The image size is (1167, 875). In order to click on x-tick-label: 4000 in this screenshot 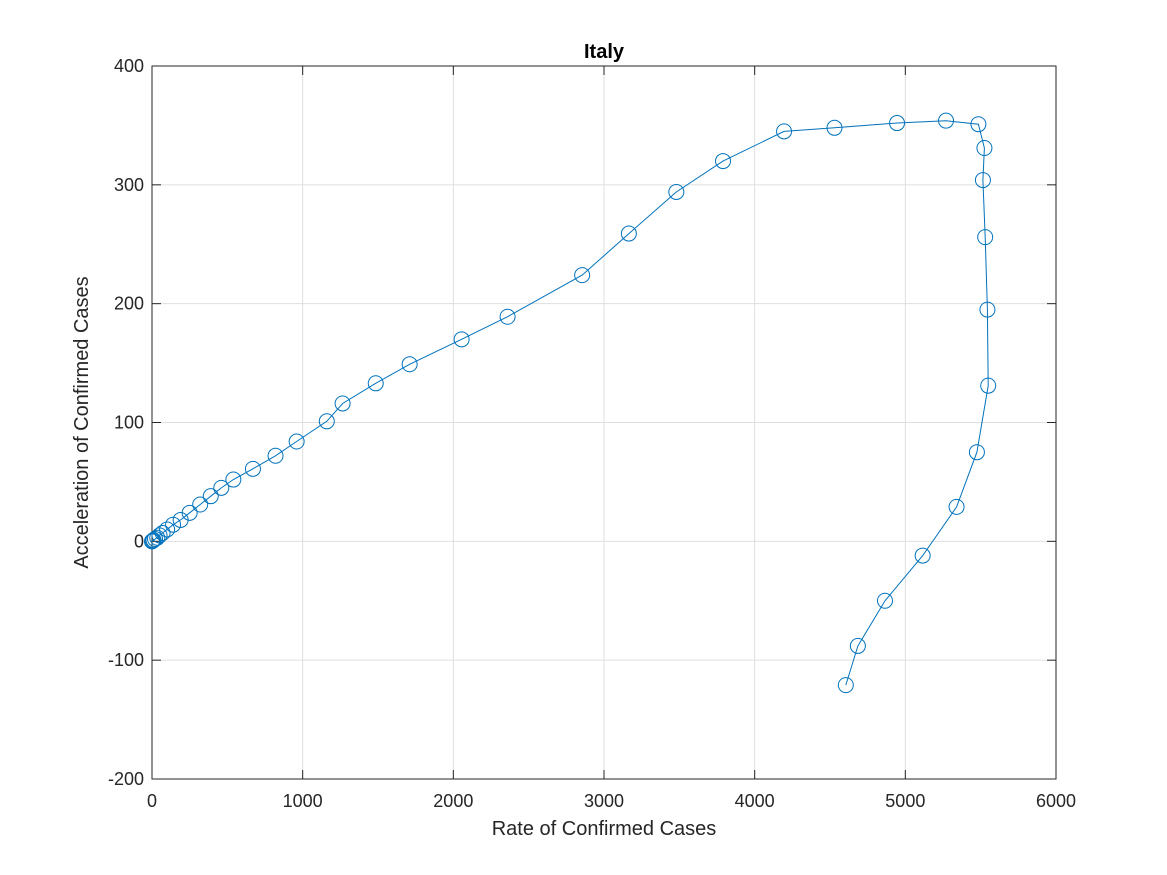, I will do `click(755, 801)`.